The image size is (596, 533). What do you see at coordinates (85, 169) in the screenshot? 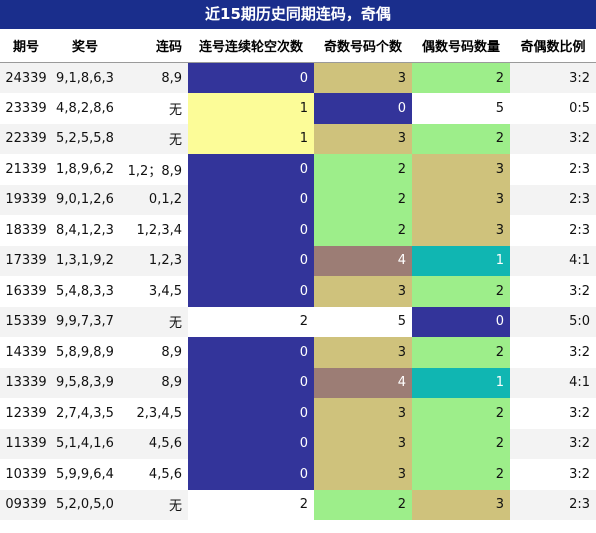
I see `numbers-cell: 1,8,9,6,2` at bounding box center [85, 169].